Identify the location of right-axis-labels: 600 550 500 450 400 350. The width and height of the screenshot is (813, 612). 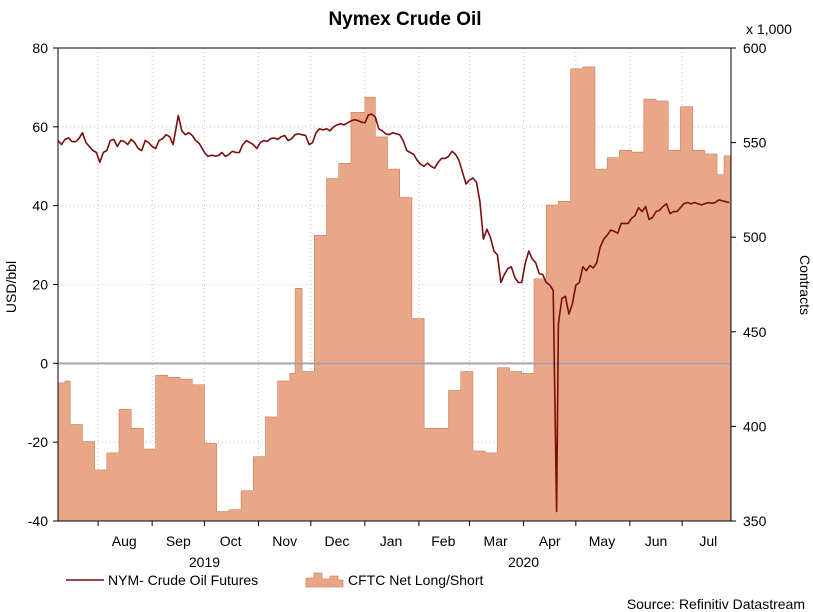
(755, 284).